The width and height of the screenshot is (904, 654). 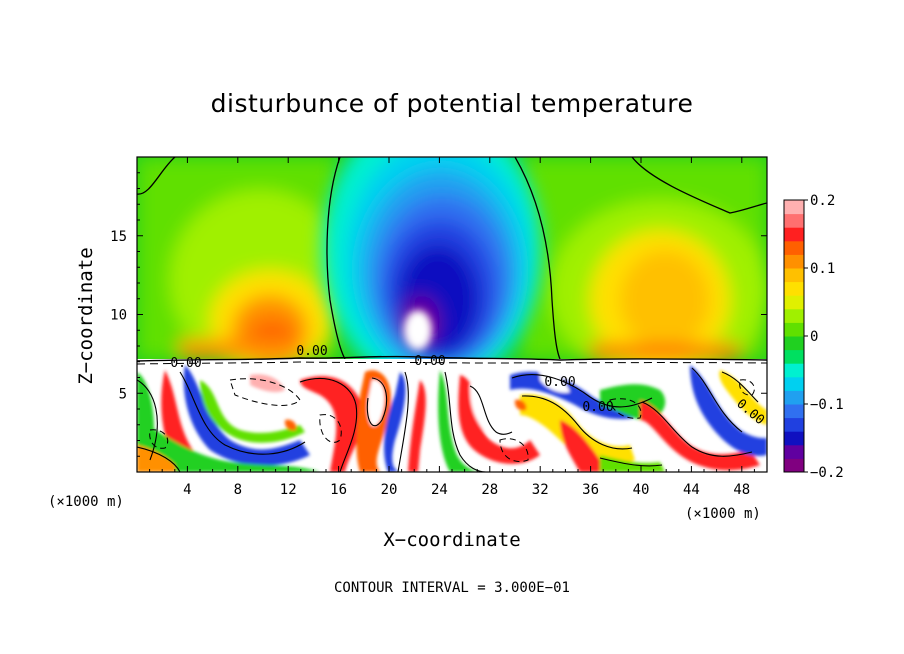 I want to click on y-tick-label: 15, so click(x=118, y=237).